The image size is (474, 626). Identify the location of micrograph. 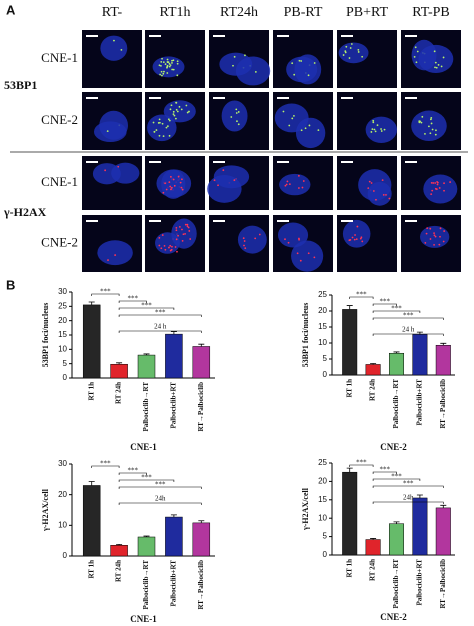
(367, 243).